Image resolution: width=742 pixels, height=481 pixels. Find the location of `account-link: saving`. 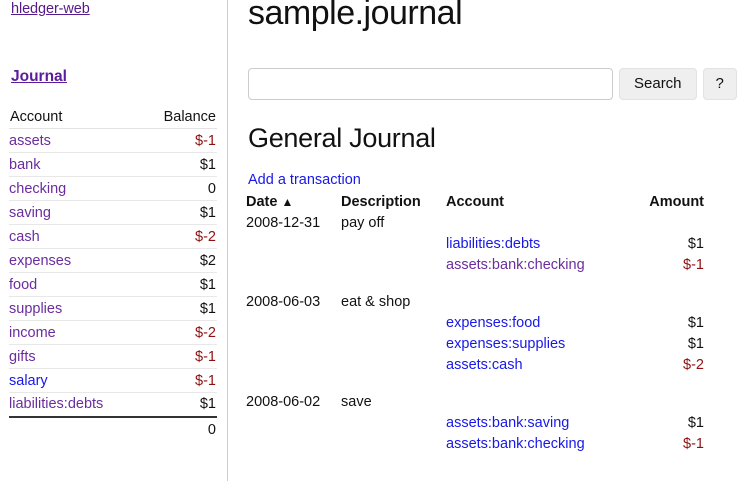

account-link: saving is located at coordinates (30, 212).